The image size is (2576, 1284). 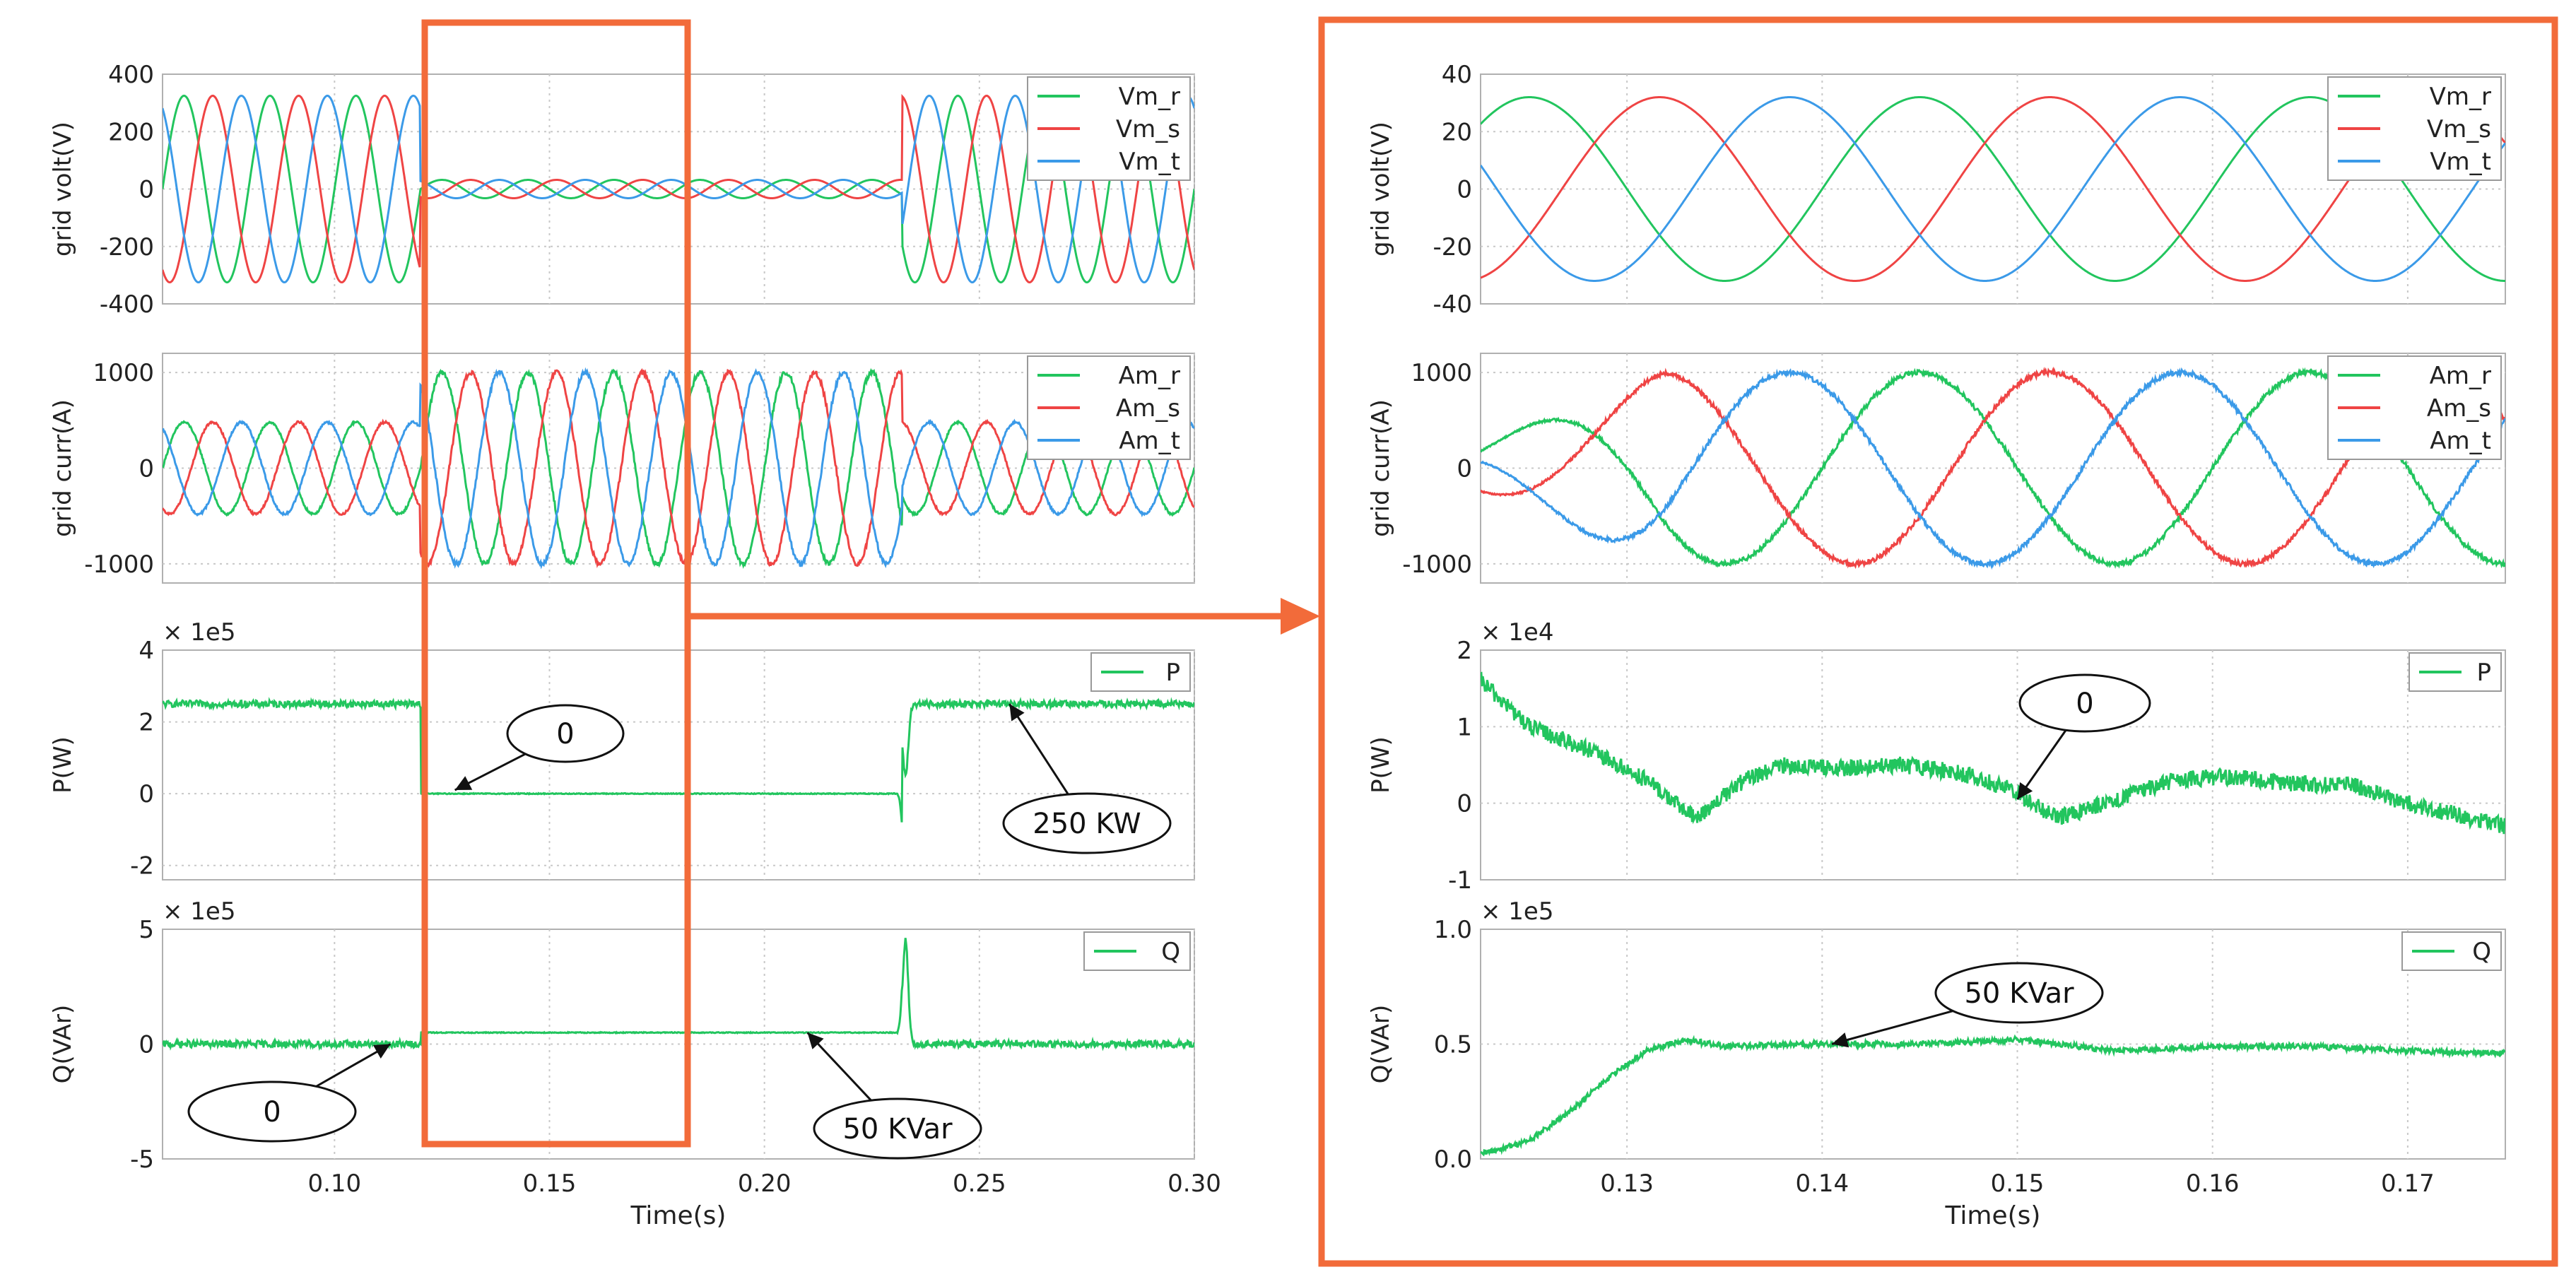 What do you see at coordinates (1892, 1027) in the screenshot?
I see `annotation-arrow` at bounding box center [1892, 1027].